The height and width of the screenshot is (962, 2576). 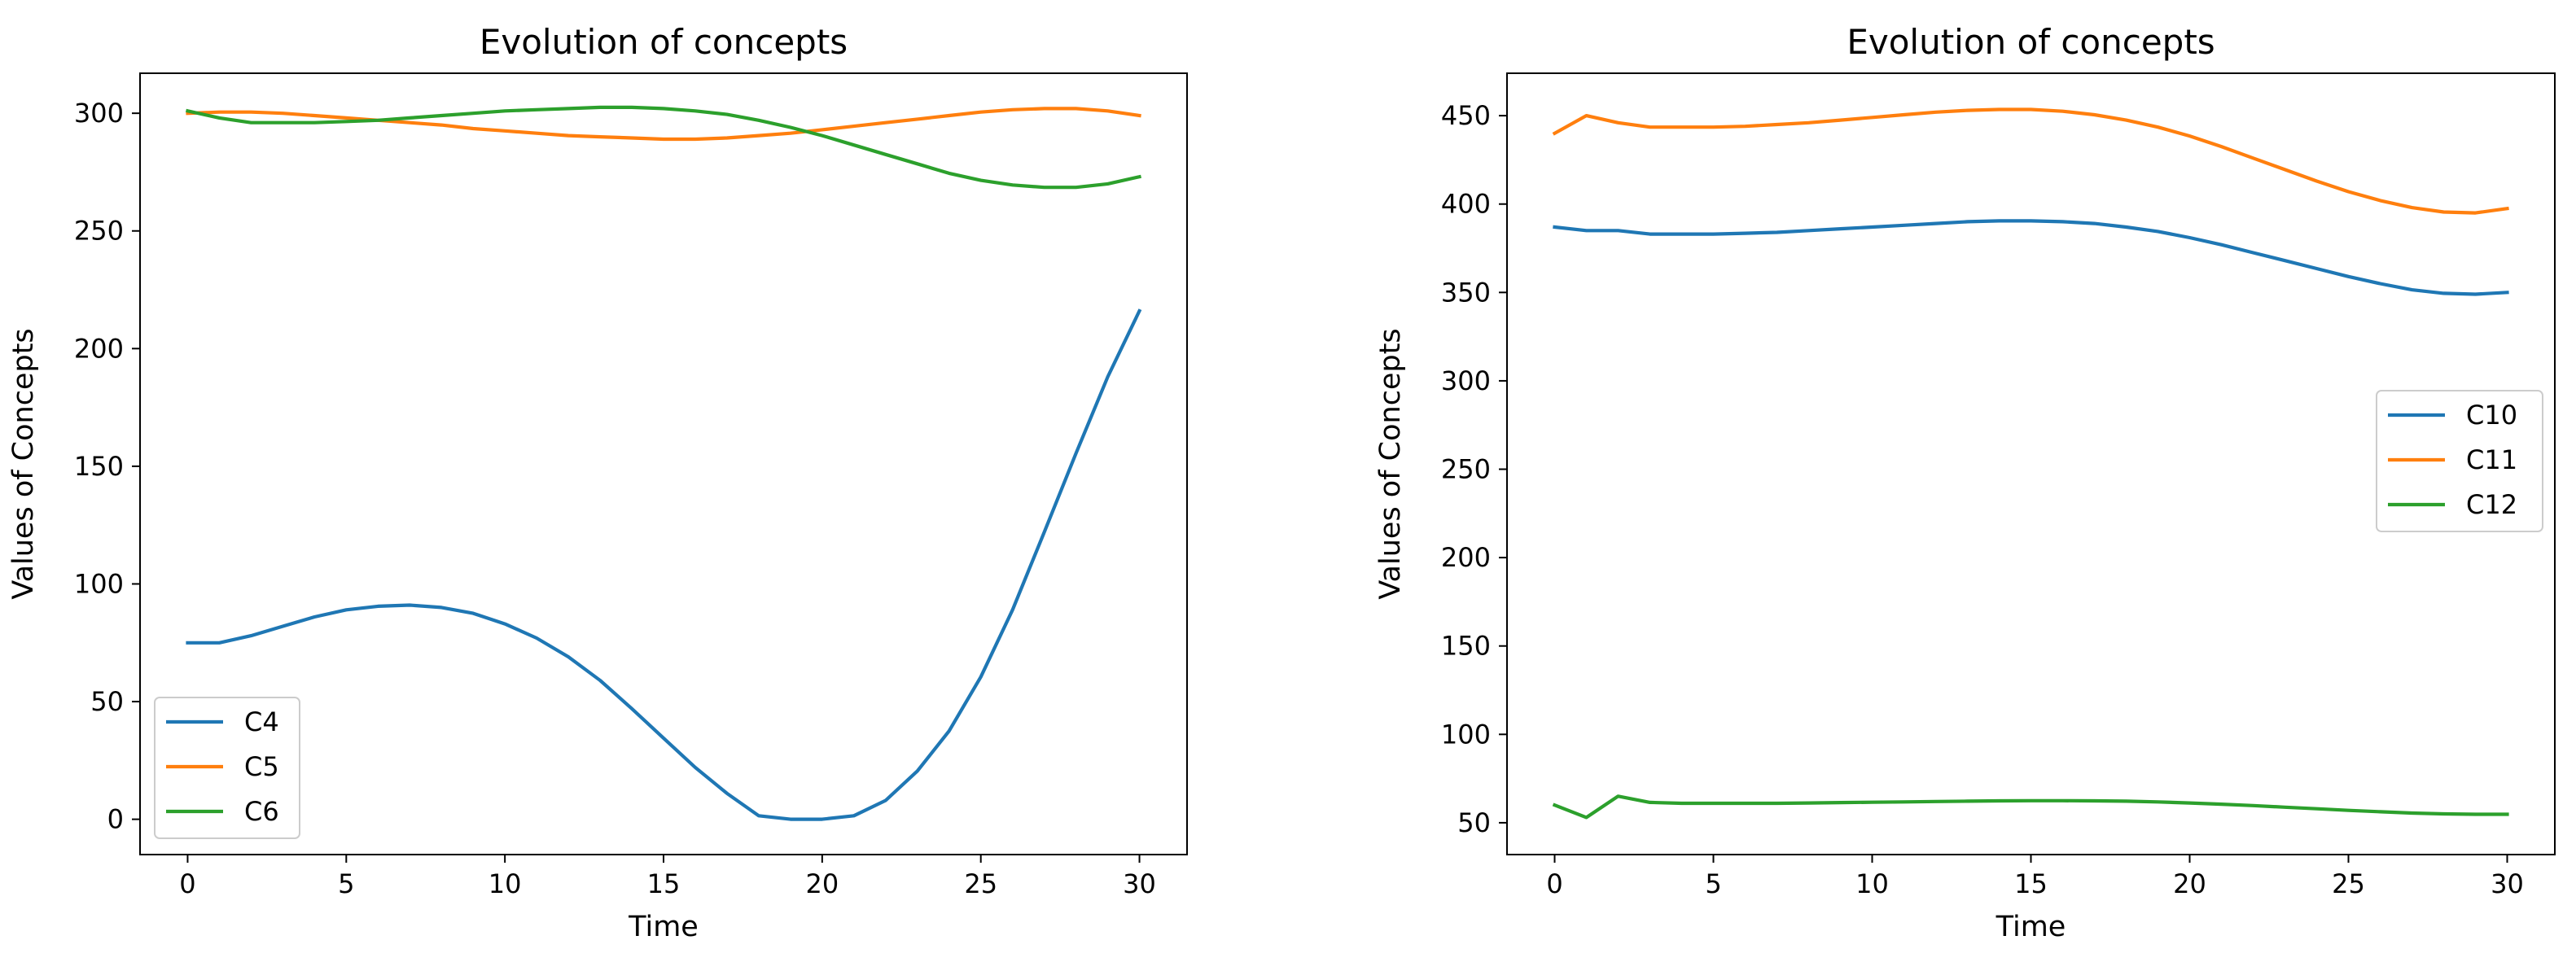 I want to click on legend-label-c4: C4, so click(x=261, y=721).